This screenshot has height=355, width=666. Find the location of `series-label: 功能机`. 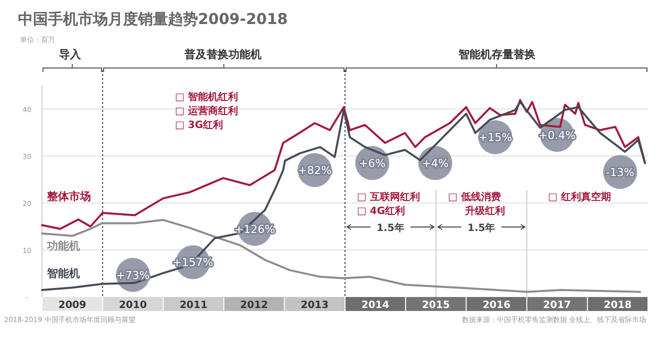

series-label: 功能机 is located at coordinates (63, 246).